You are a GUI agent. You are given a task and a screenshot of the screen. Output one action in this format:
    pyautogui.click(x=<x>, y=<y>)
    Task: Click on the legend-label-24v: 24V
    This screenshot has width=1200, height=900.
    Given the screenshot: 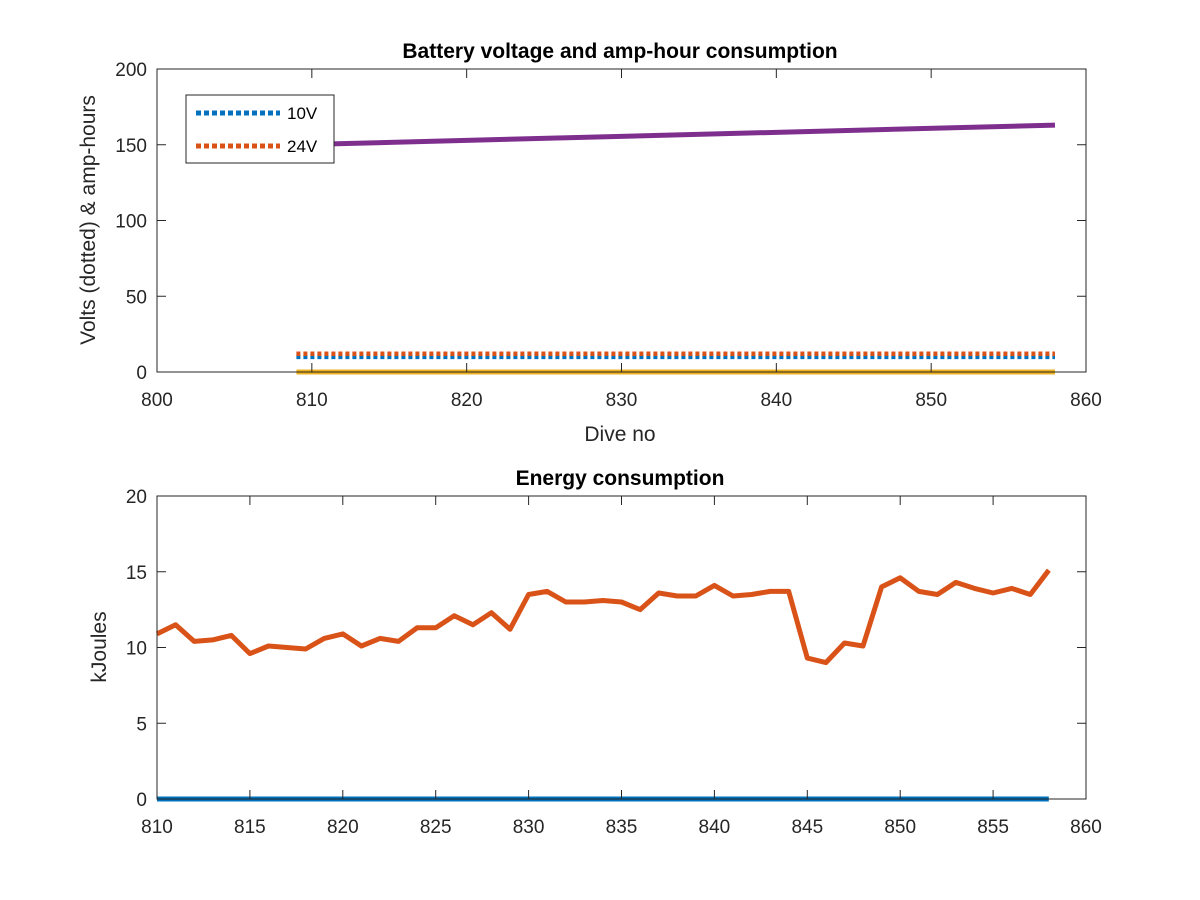 What is the action you would take?
    pyautogui.click(x=302, y=146)
    